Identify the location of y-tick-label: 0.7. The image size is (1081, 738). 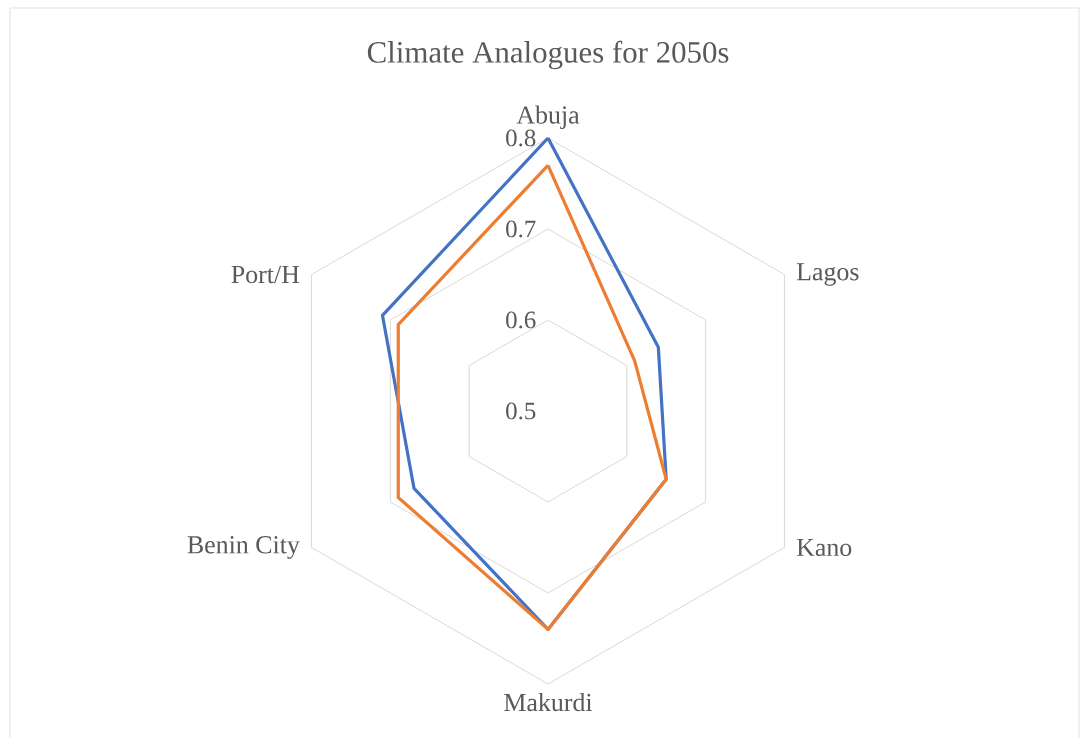
(521, 229).